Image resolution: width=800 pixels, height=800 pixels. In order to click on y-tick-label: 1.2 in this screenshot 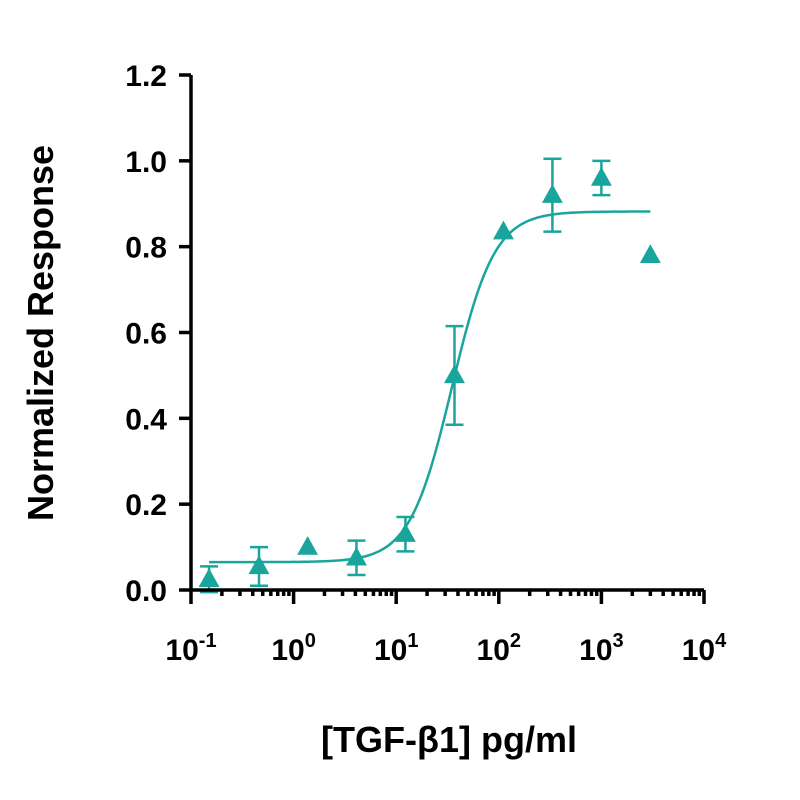, I will do `click(146, 76)`.